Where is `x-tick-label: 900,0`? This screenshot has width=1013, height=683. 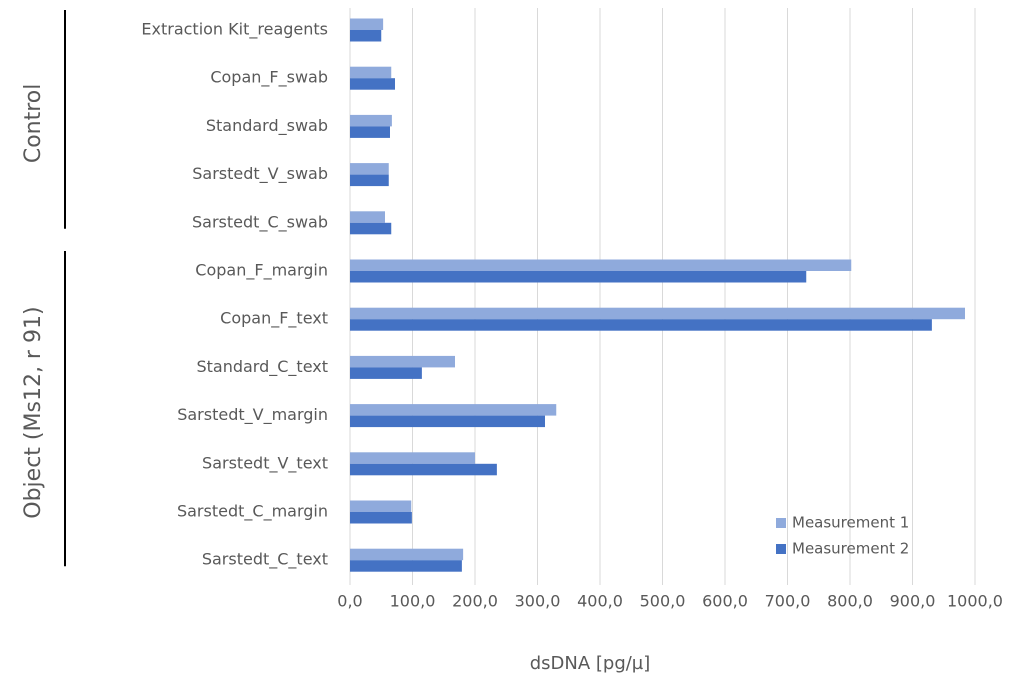
x-tick-label: 900,0 is located at coordinates (913, 601).